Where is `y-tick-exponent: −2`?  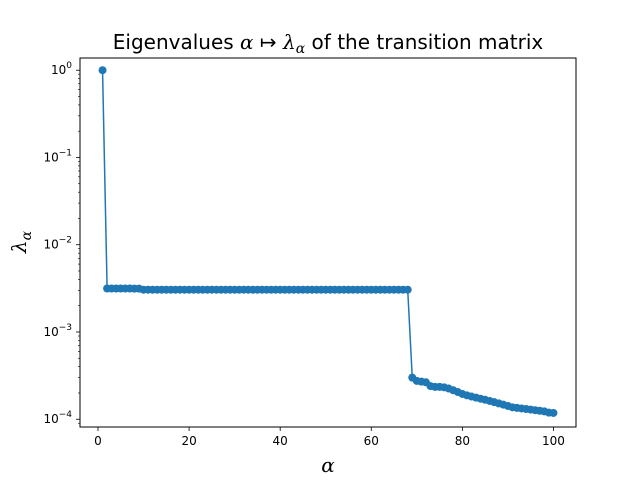
y-tick-exponent: −2 is located at coordinates (65, 241).